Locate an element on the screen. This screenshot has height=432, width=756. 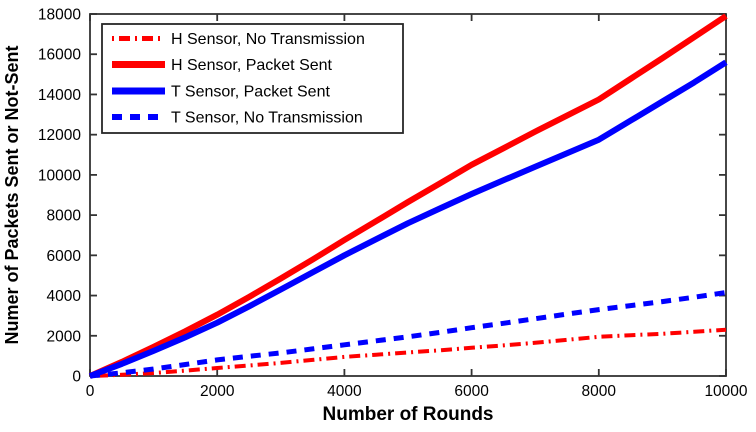
y-tick-label: 2000 is located at coordinates (64, 336).